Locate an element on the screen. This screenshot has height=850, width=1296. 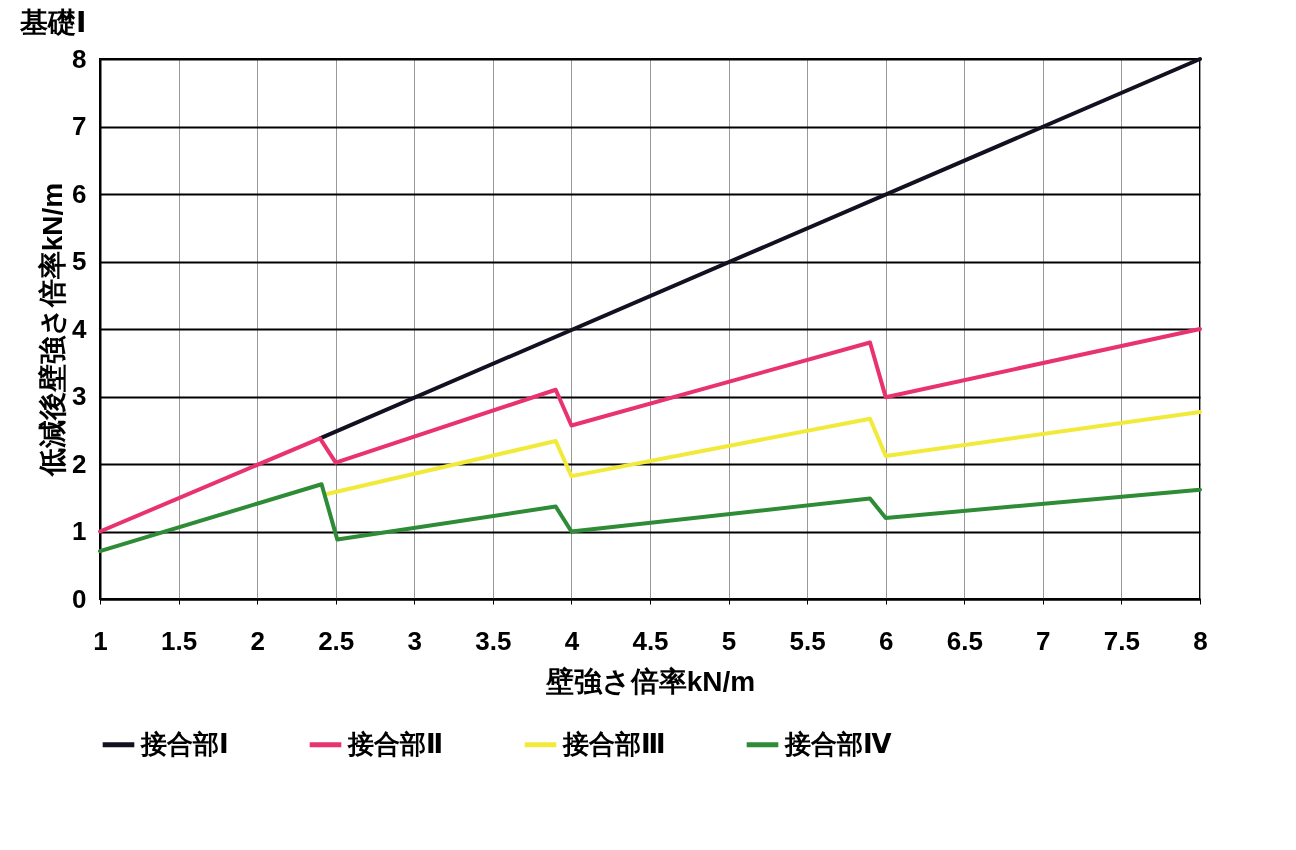
legend-label: 接合部Ⅰ is located at coordinates (184, 743).